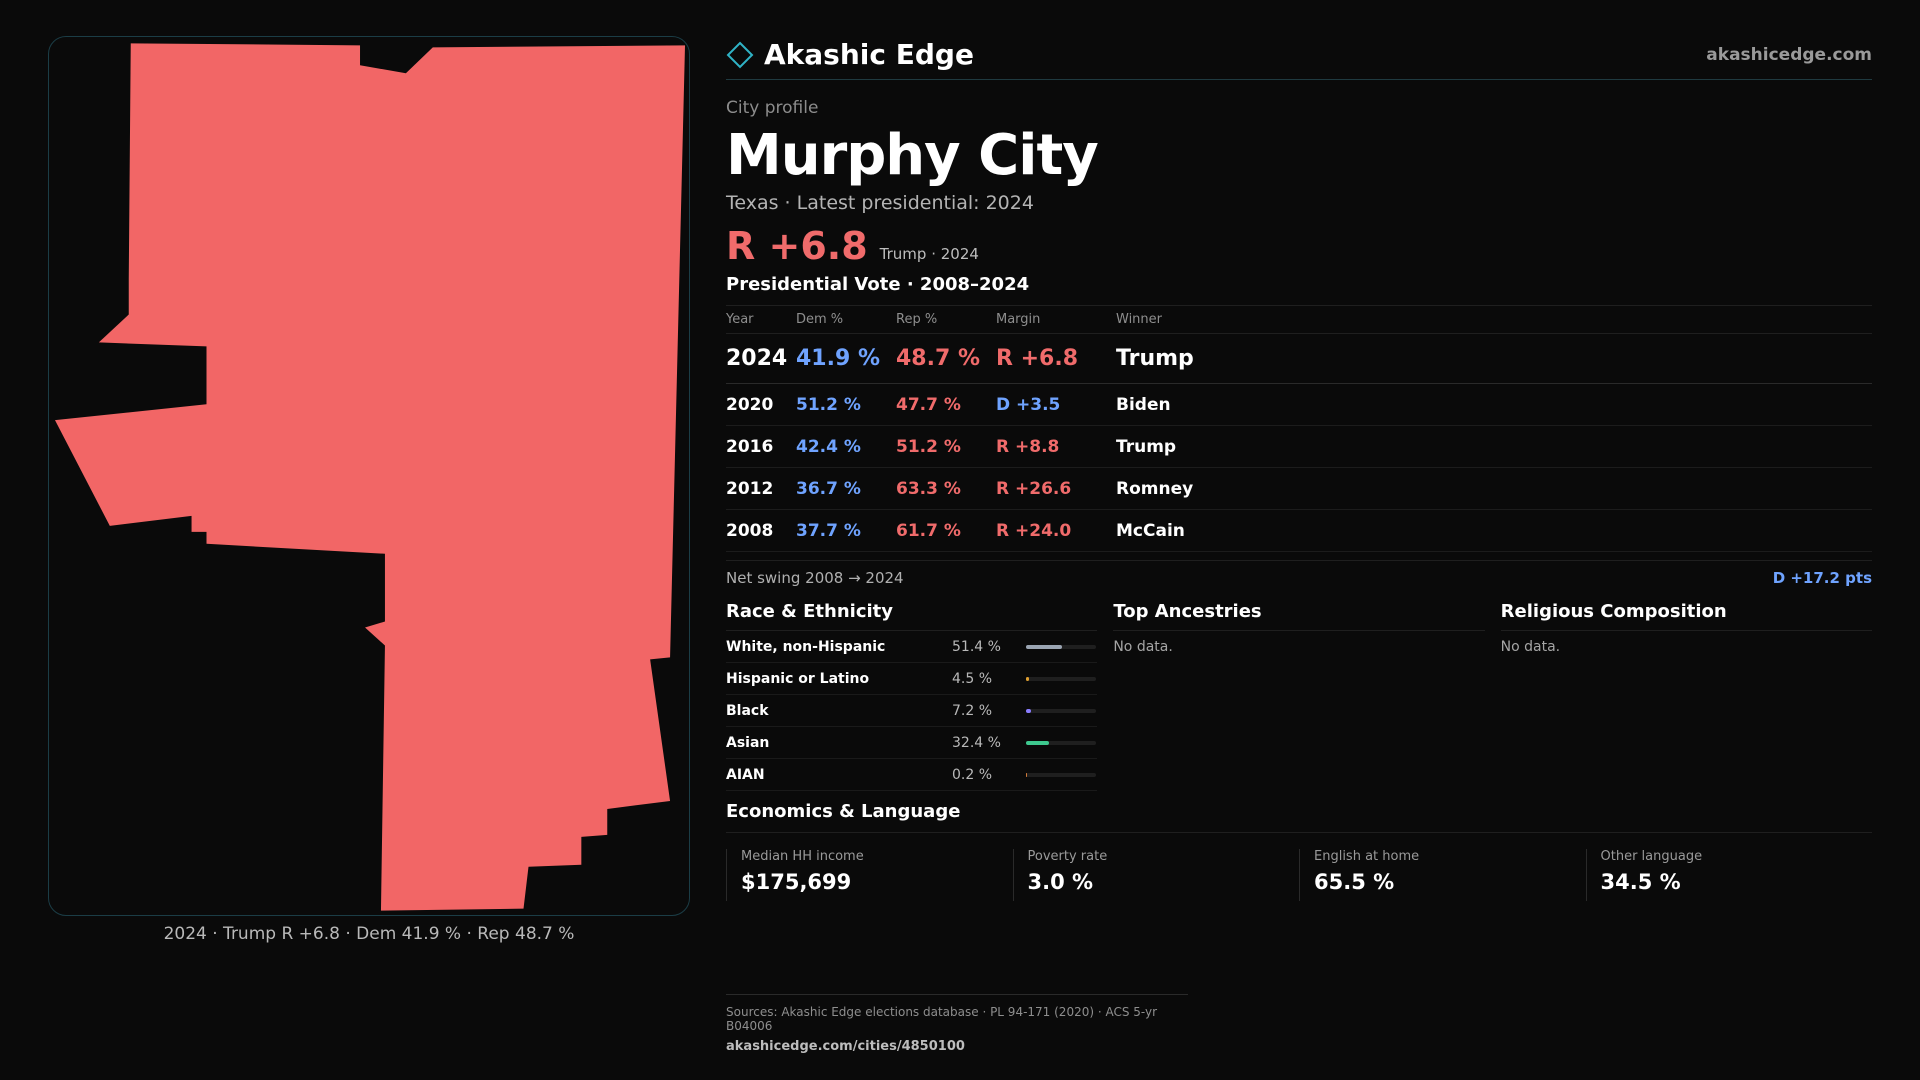 The image size is (1920, 1080). Describe the element at coordinates (1494, 405) in the screenshot. I see `vote-winner: Biden` at that location.